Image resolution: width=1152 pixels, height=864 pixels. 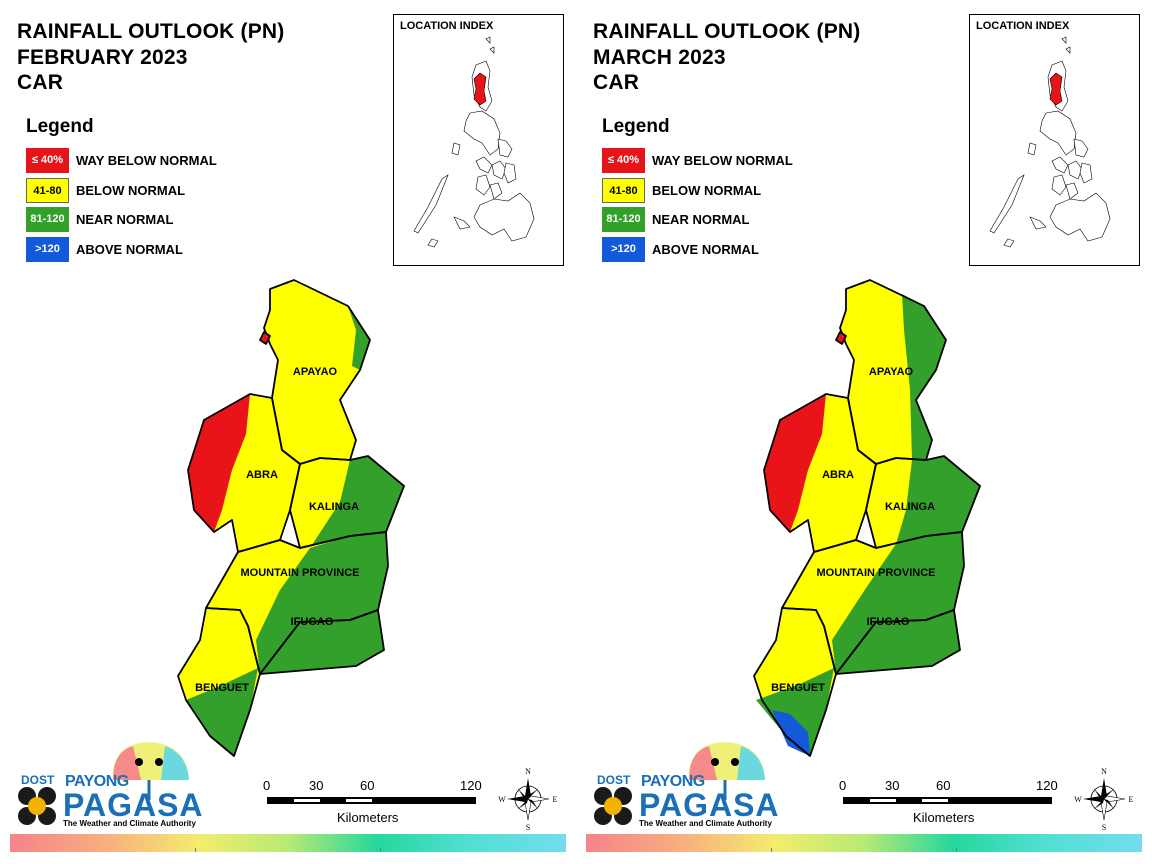 What do you see at coordinates (60, 126) in the screenshot?
I see `legend-heading: Legend` at bounding box center [60, 126].